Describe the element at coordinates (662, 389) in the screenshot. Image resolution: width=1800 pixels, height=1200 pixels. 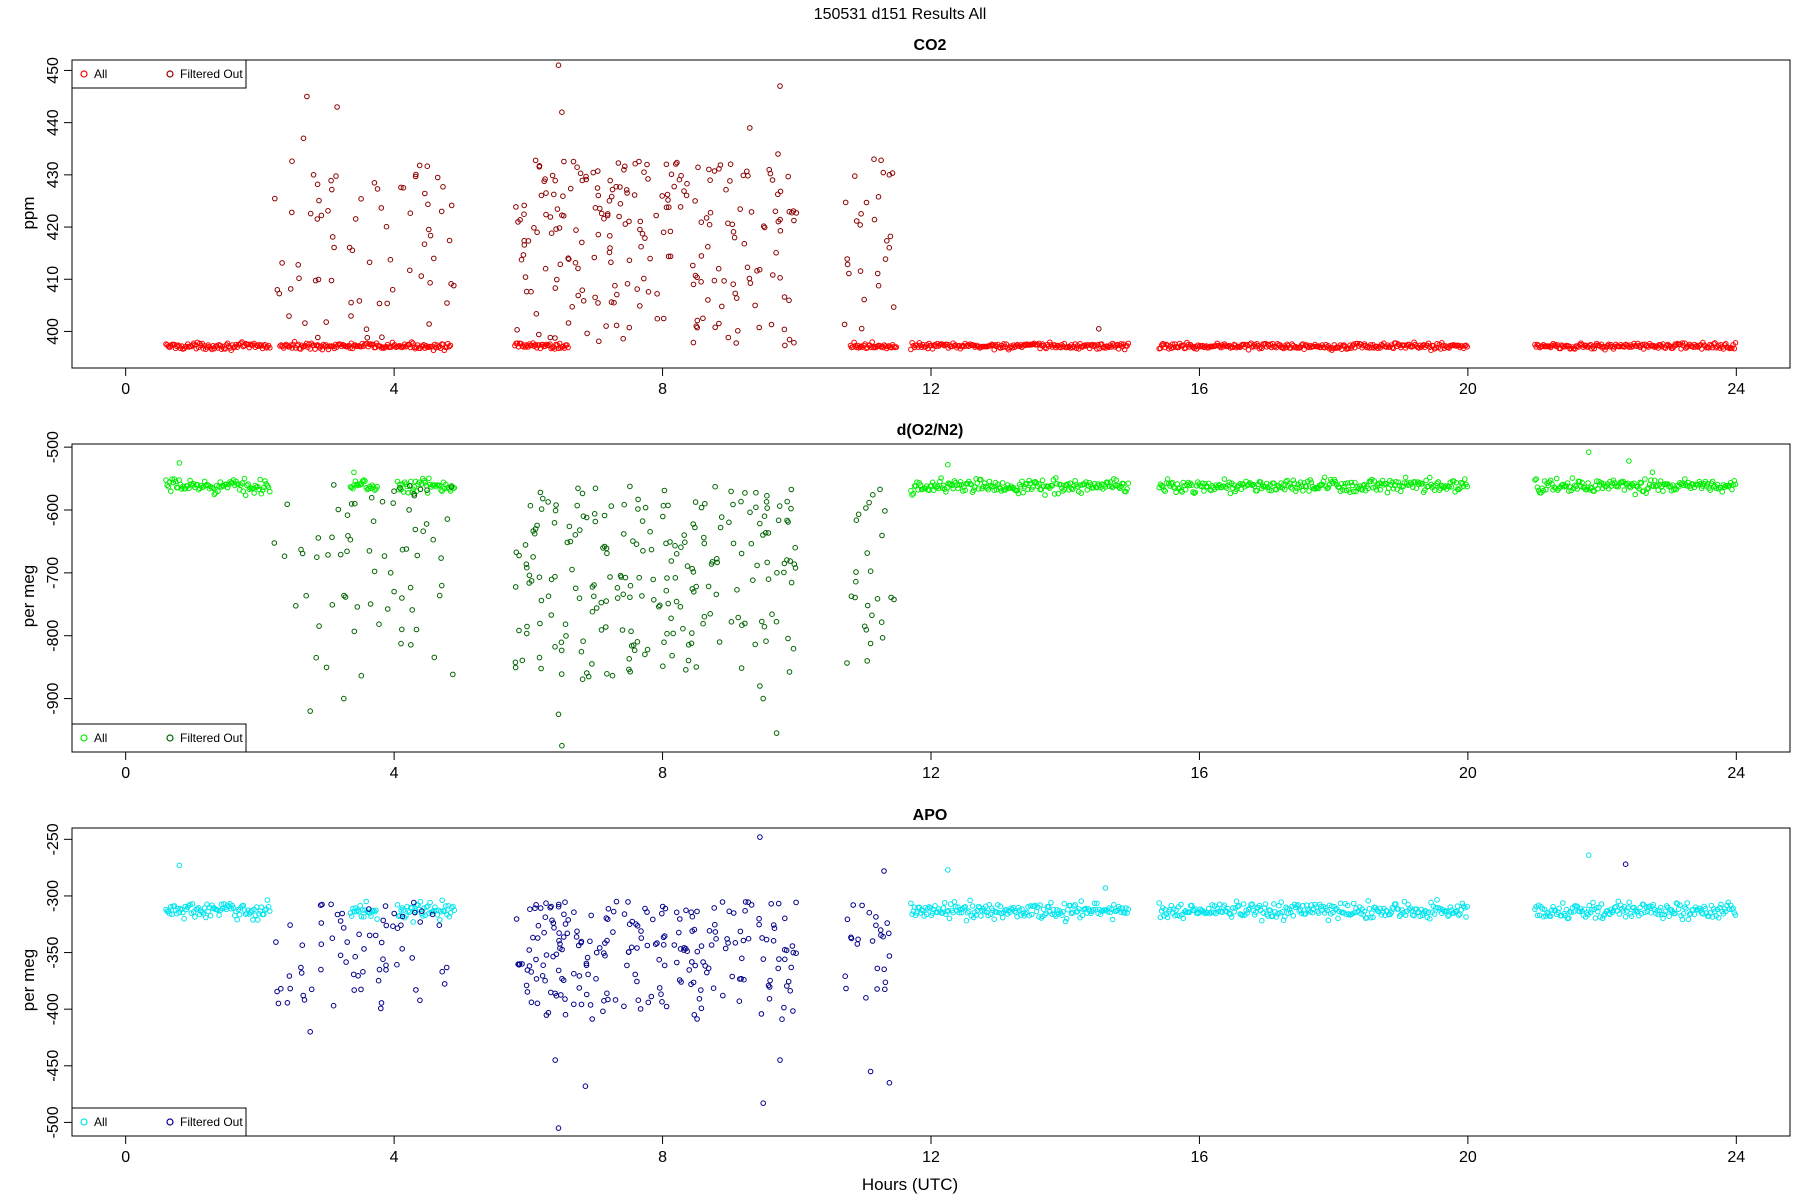
I see `x-tick-label-co2: 8` at that location.